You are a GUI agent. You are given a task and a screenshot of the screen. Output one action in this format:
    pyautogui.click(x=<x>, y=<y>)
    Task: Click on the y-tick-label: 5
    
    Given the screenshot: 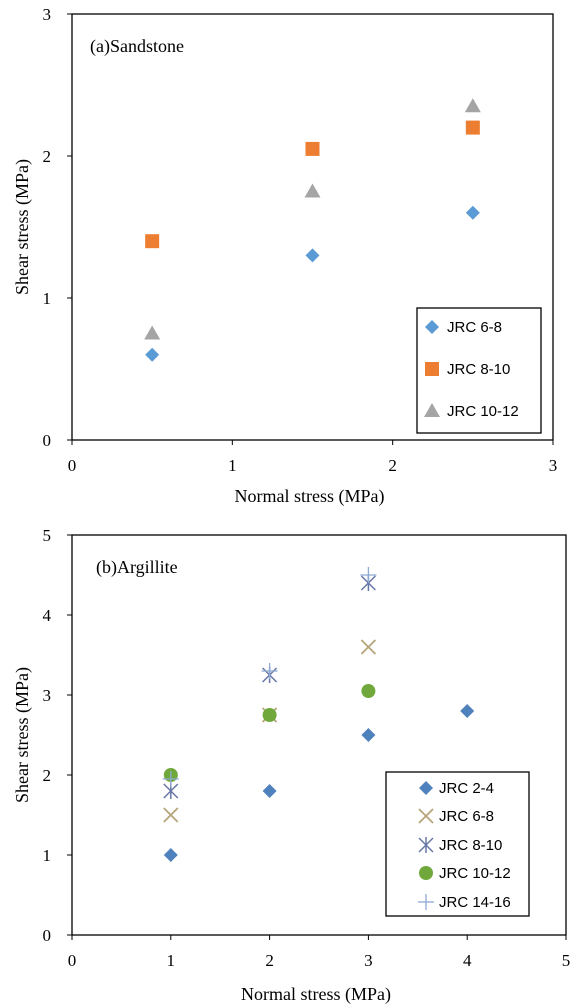 What is the action you would take?
    pyautogui.click(x=47, y=535)
    